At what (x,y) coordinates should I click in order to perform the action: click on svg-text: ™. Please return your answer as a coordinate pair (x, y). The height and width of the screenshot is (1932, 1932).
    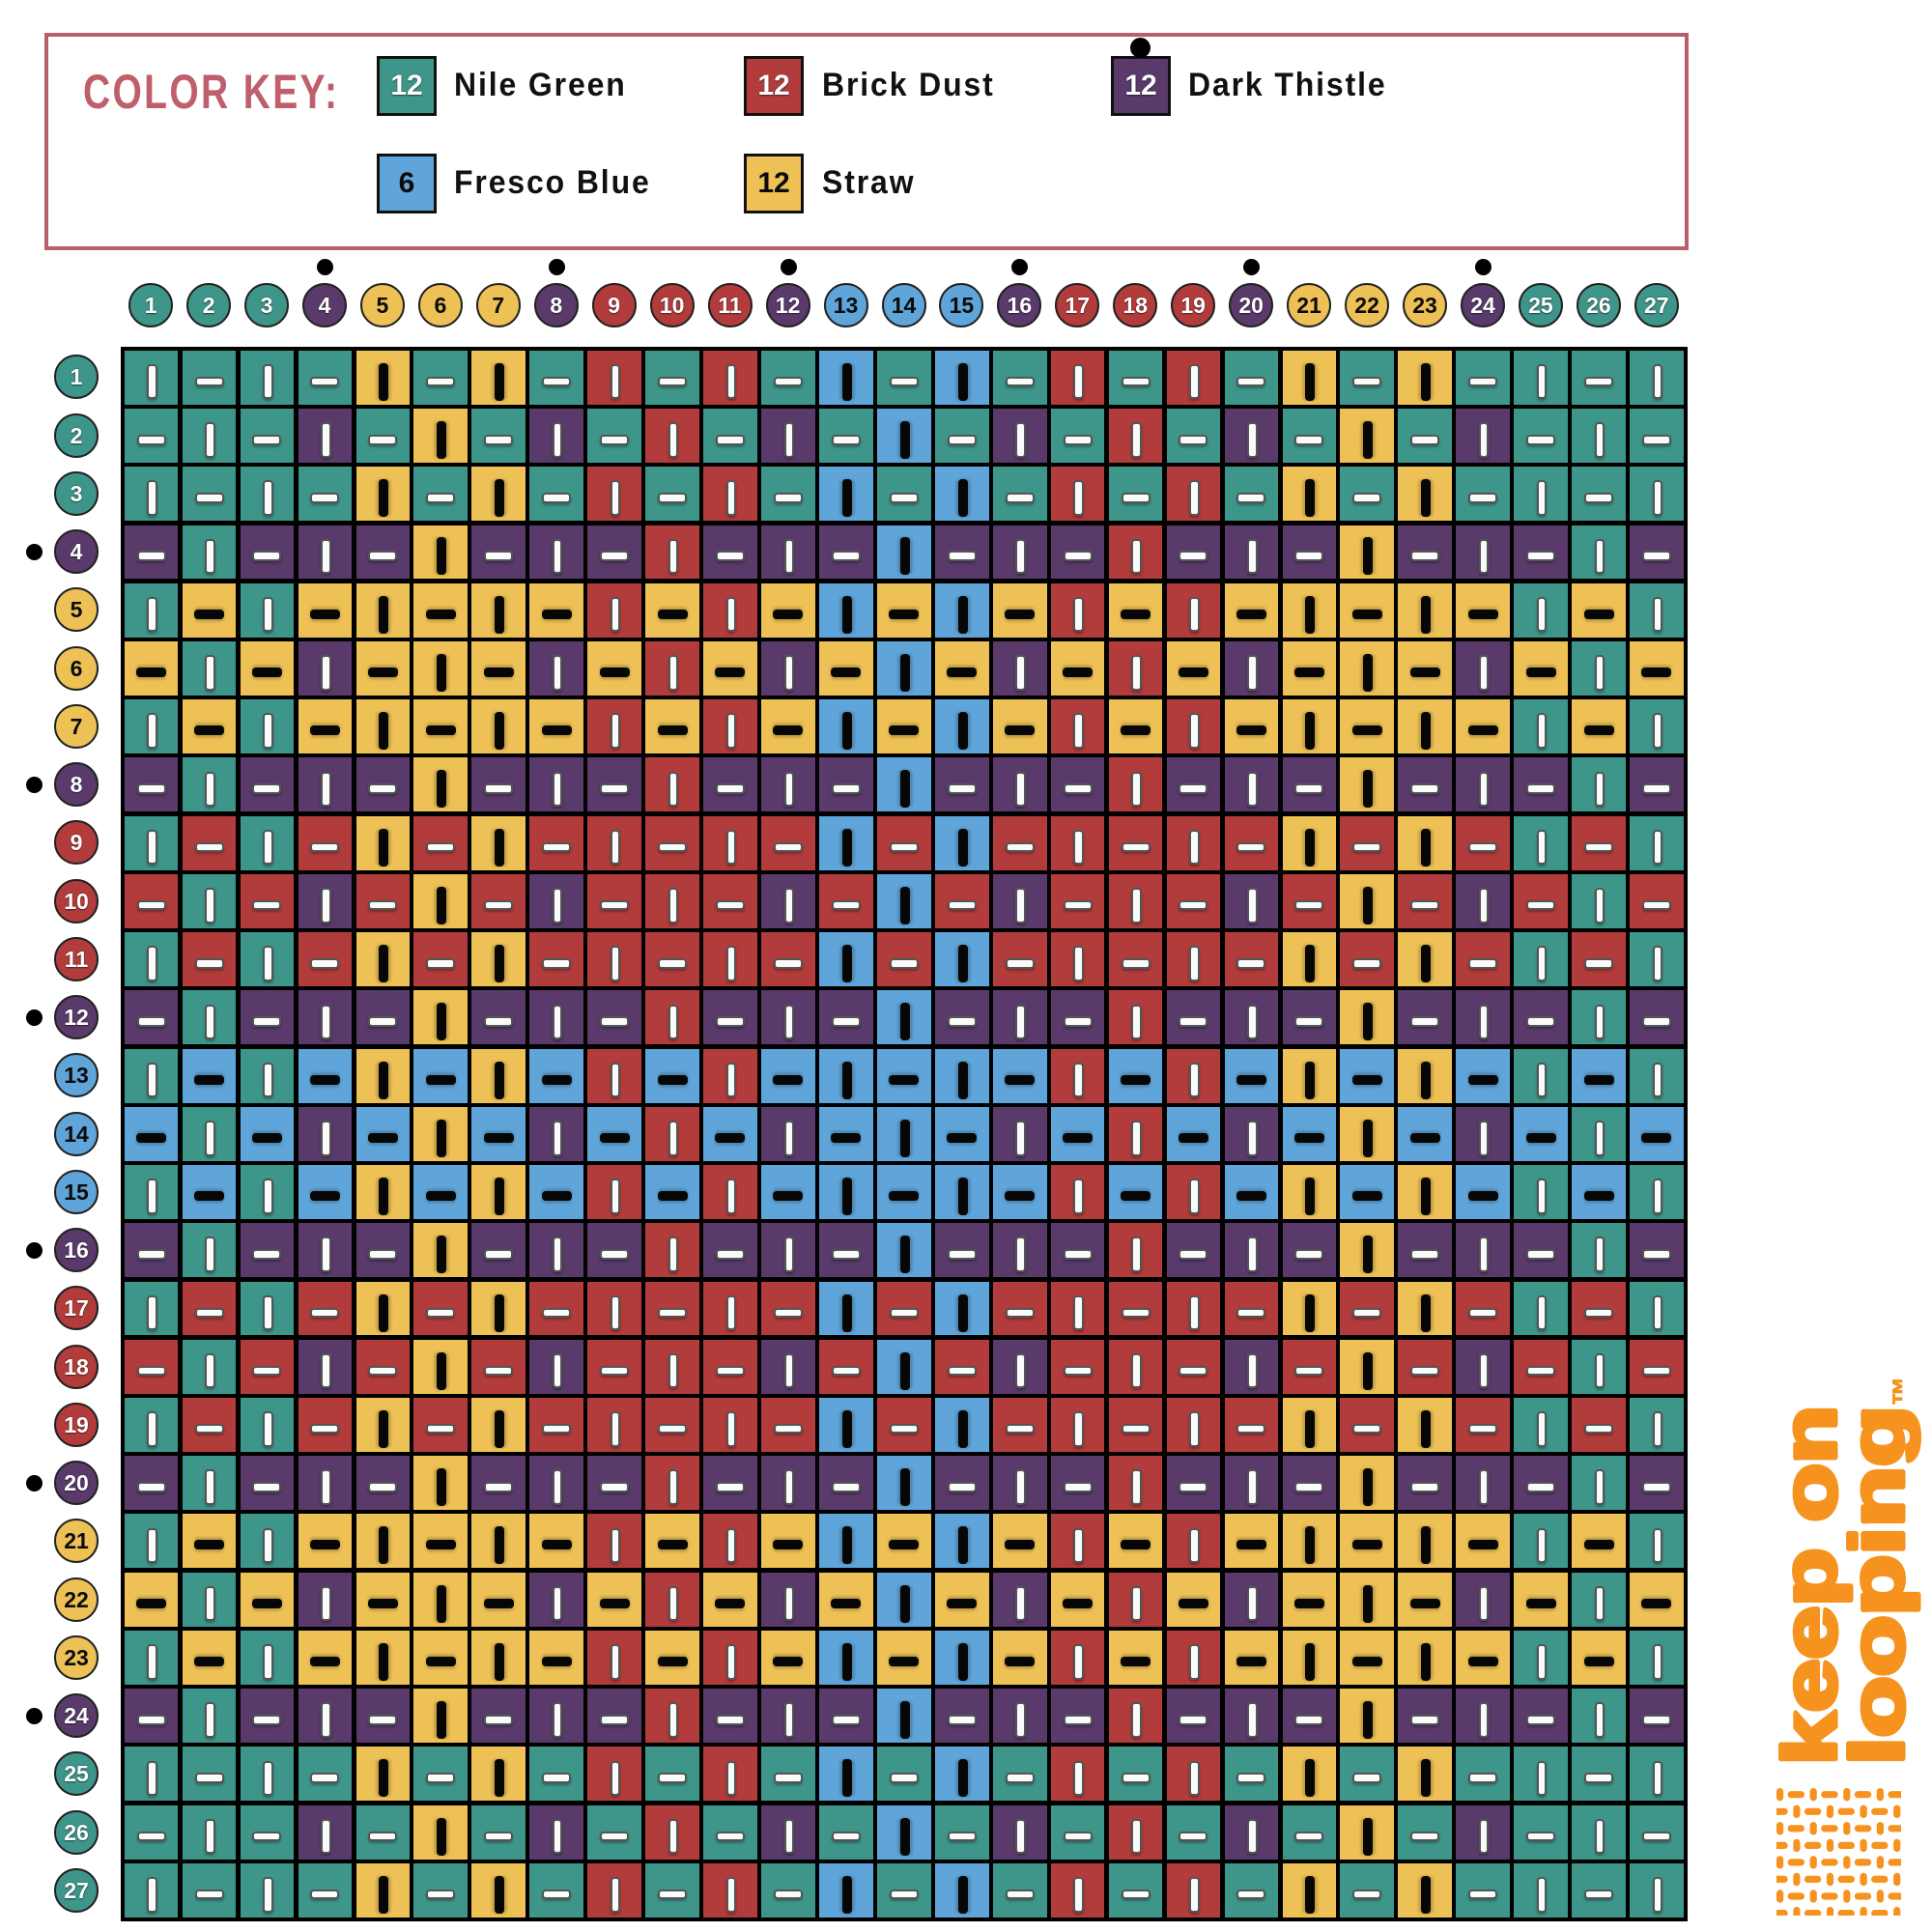
    Looking at the image, I should click on (1903, 1391).